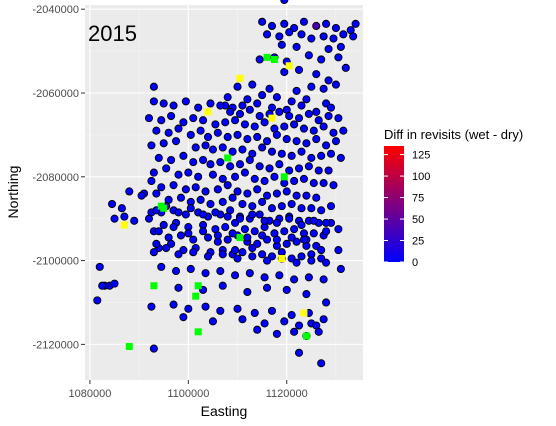 The height and width of the screenshot is (426, 556). I want to click on yellow-square-marker, so click(282, 258).